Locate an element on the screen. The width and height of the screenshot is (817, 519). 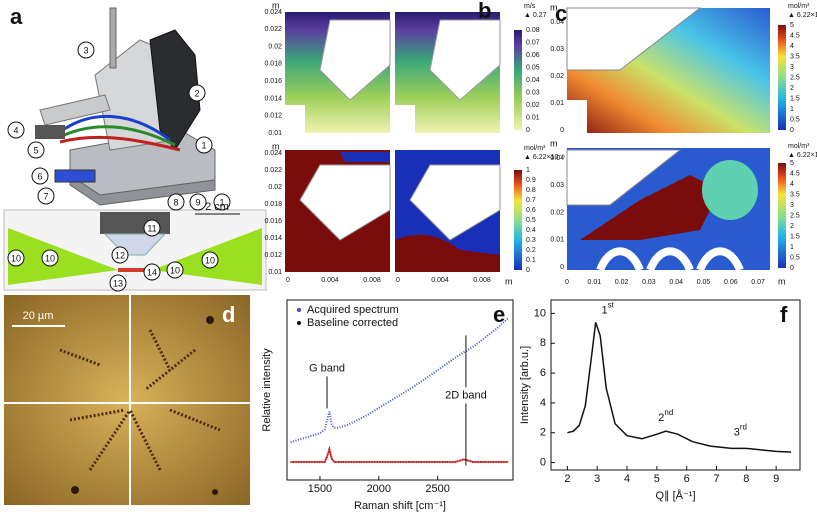
x-axis-label: Raman shift [cm⁻¹] is located at coordinates (400, 506).